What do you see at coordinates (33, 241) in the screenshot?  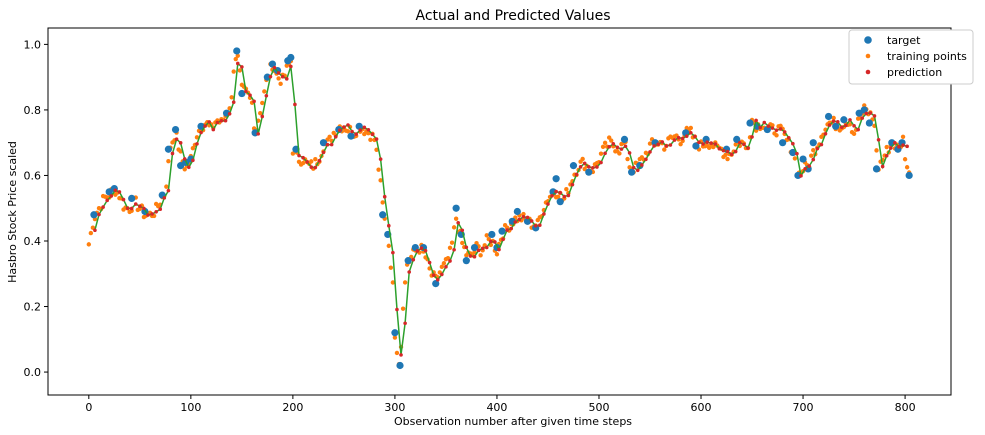 I see `y-tick-label: 0.4` at bounding box center [33, 241].